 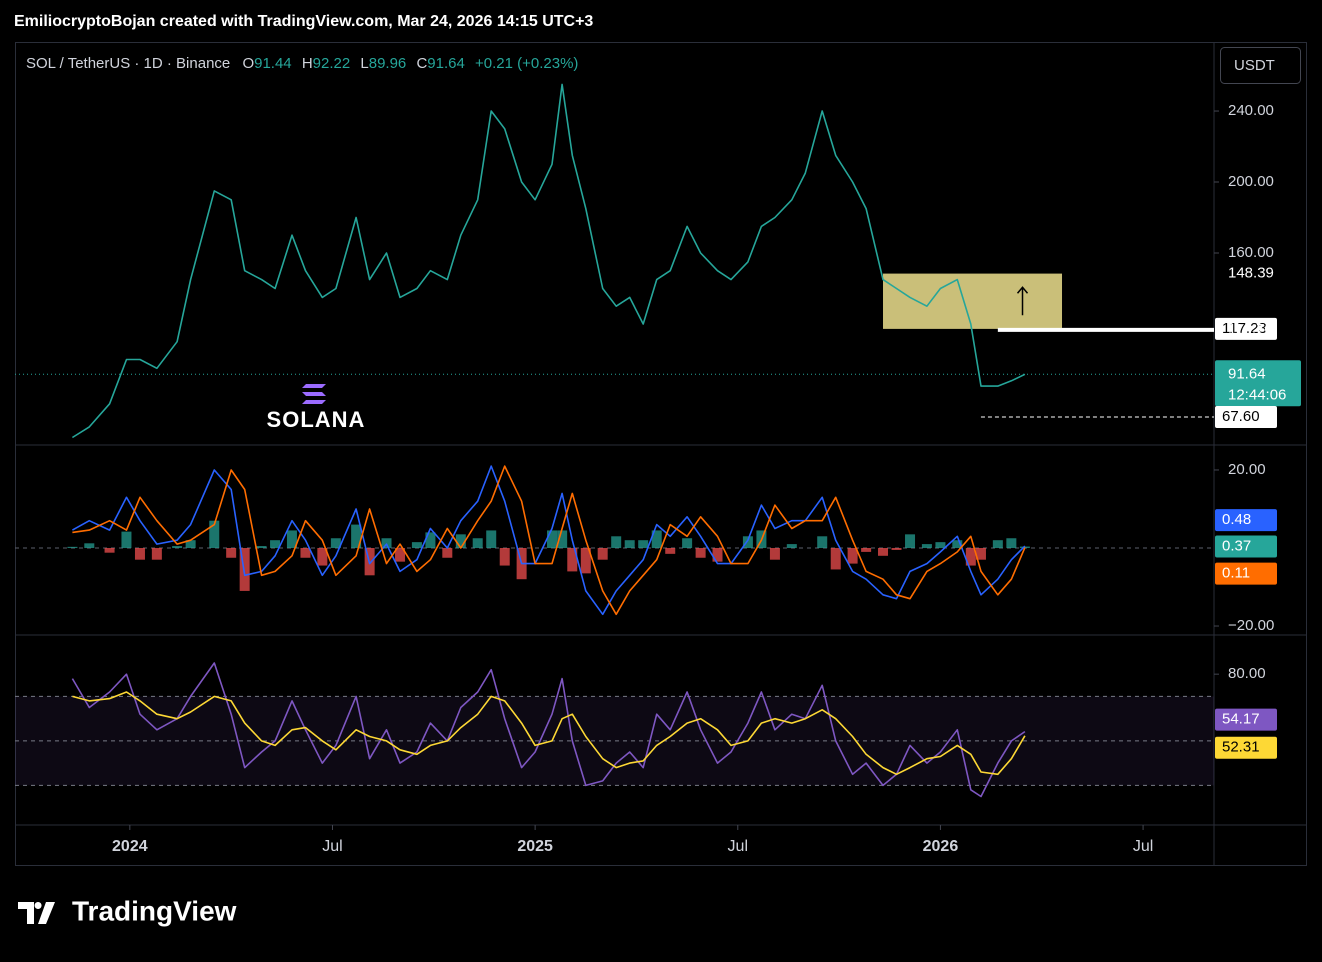 What do you see at coordinates (1236, 573) in the screenshot?
I see `signal-tag: 0.11` at bounding box center [1236, 573].